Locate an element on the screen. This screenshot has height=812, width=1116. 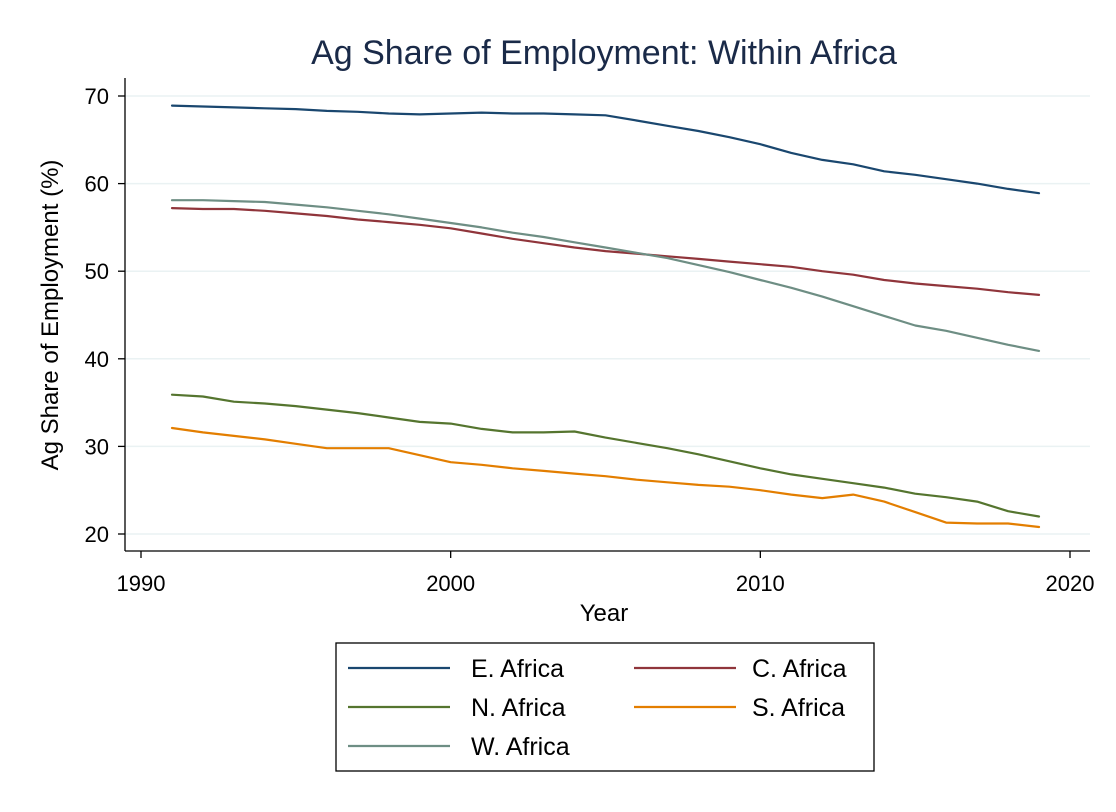
y-tick-label: 40 is located at coordinates (97, 359).